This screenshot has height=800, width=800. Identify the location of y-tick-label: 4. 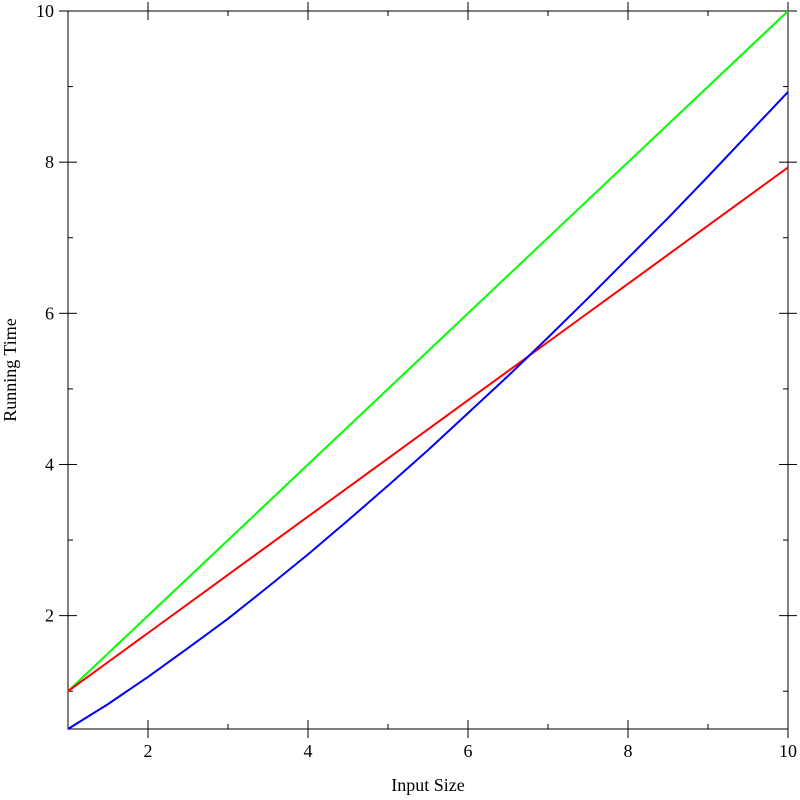
(49, 464).